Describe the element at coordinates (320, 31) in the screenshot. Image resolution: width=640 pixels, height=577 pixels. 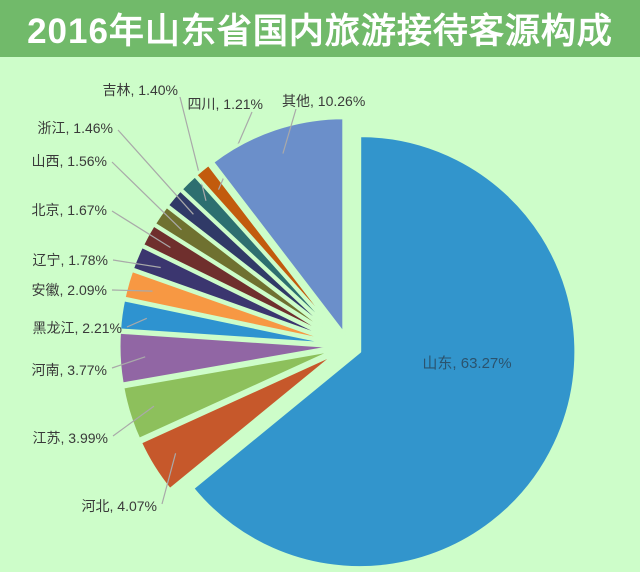
I see `chart-title: 2016年山东省国内旅游接待客源构成` at that location.